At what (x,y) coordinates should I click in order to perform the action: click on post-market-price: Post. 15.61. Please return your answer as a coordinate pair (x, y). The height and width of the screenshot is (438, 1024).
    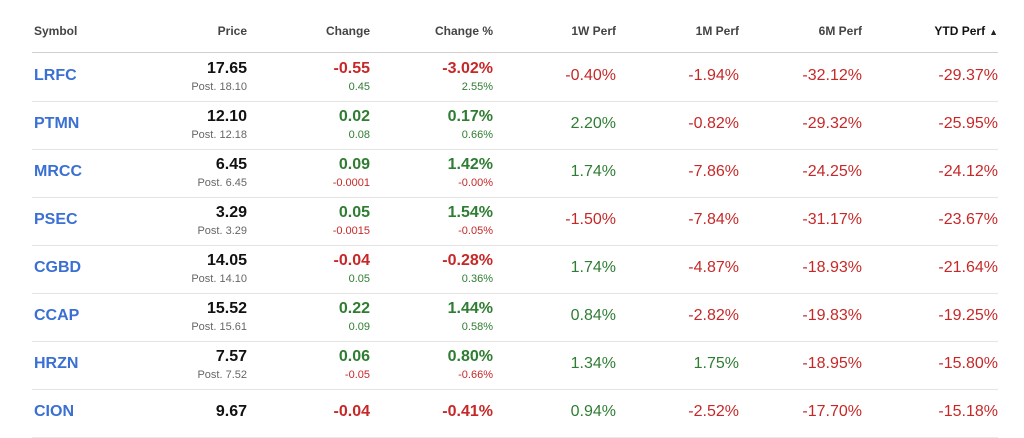
    Looking at the image, I should click on (219, 327).